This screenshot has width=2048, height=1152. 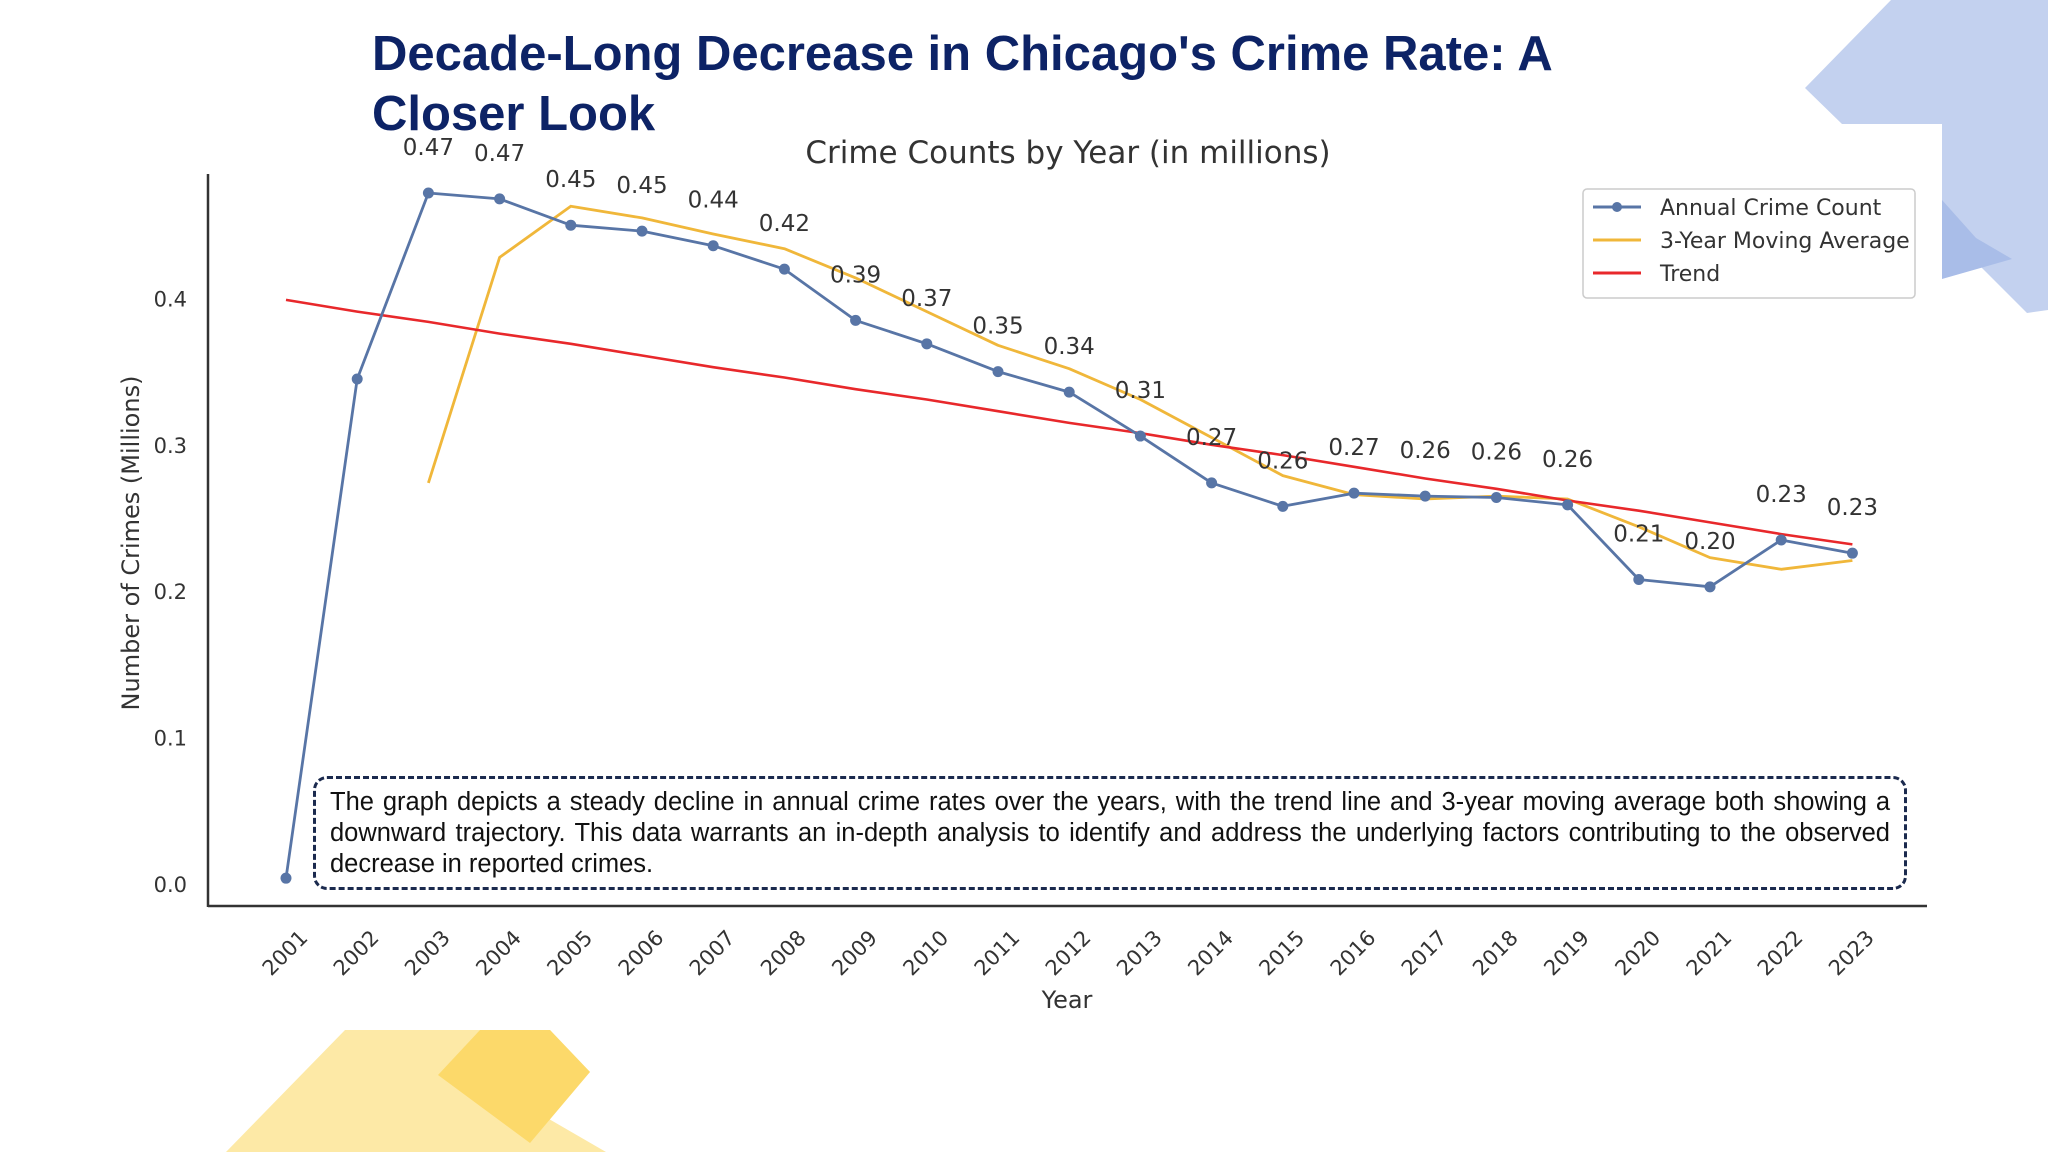 What do you see at coordinates (285, 953) in the screenshot?
I see `x-tick-label: 2001` at bounding box center [285, 953].